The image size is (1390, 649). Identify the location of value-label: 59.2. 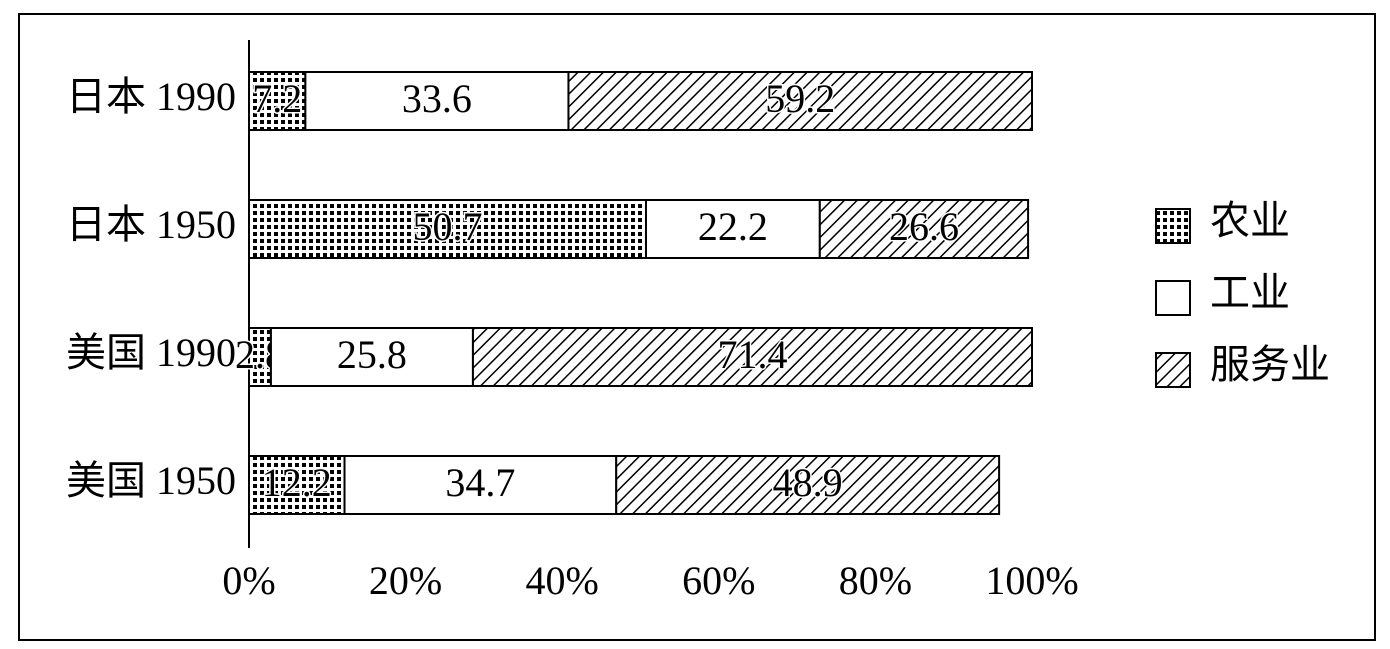
(800, 98).